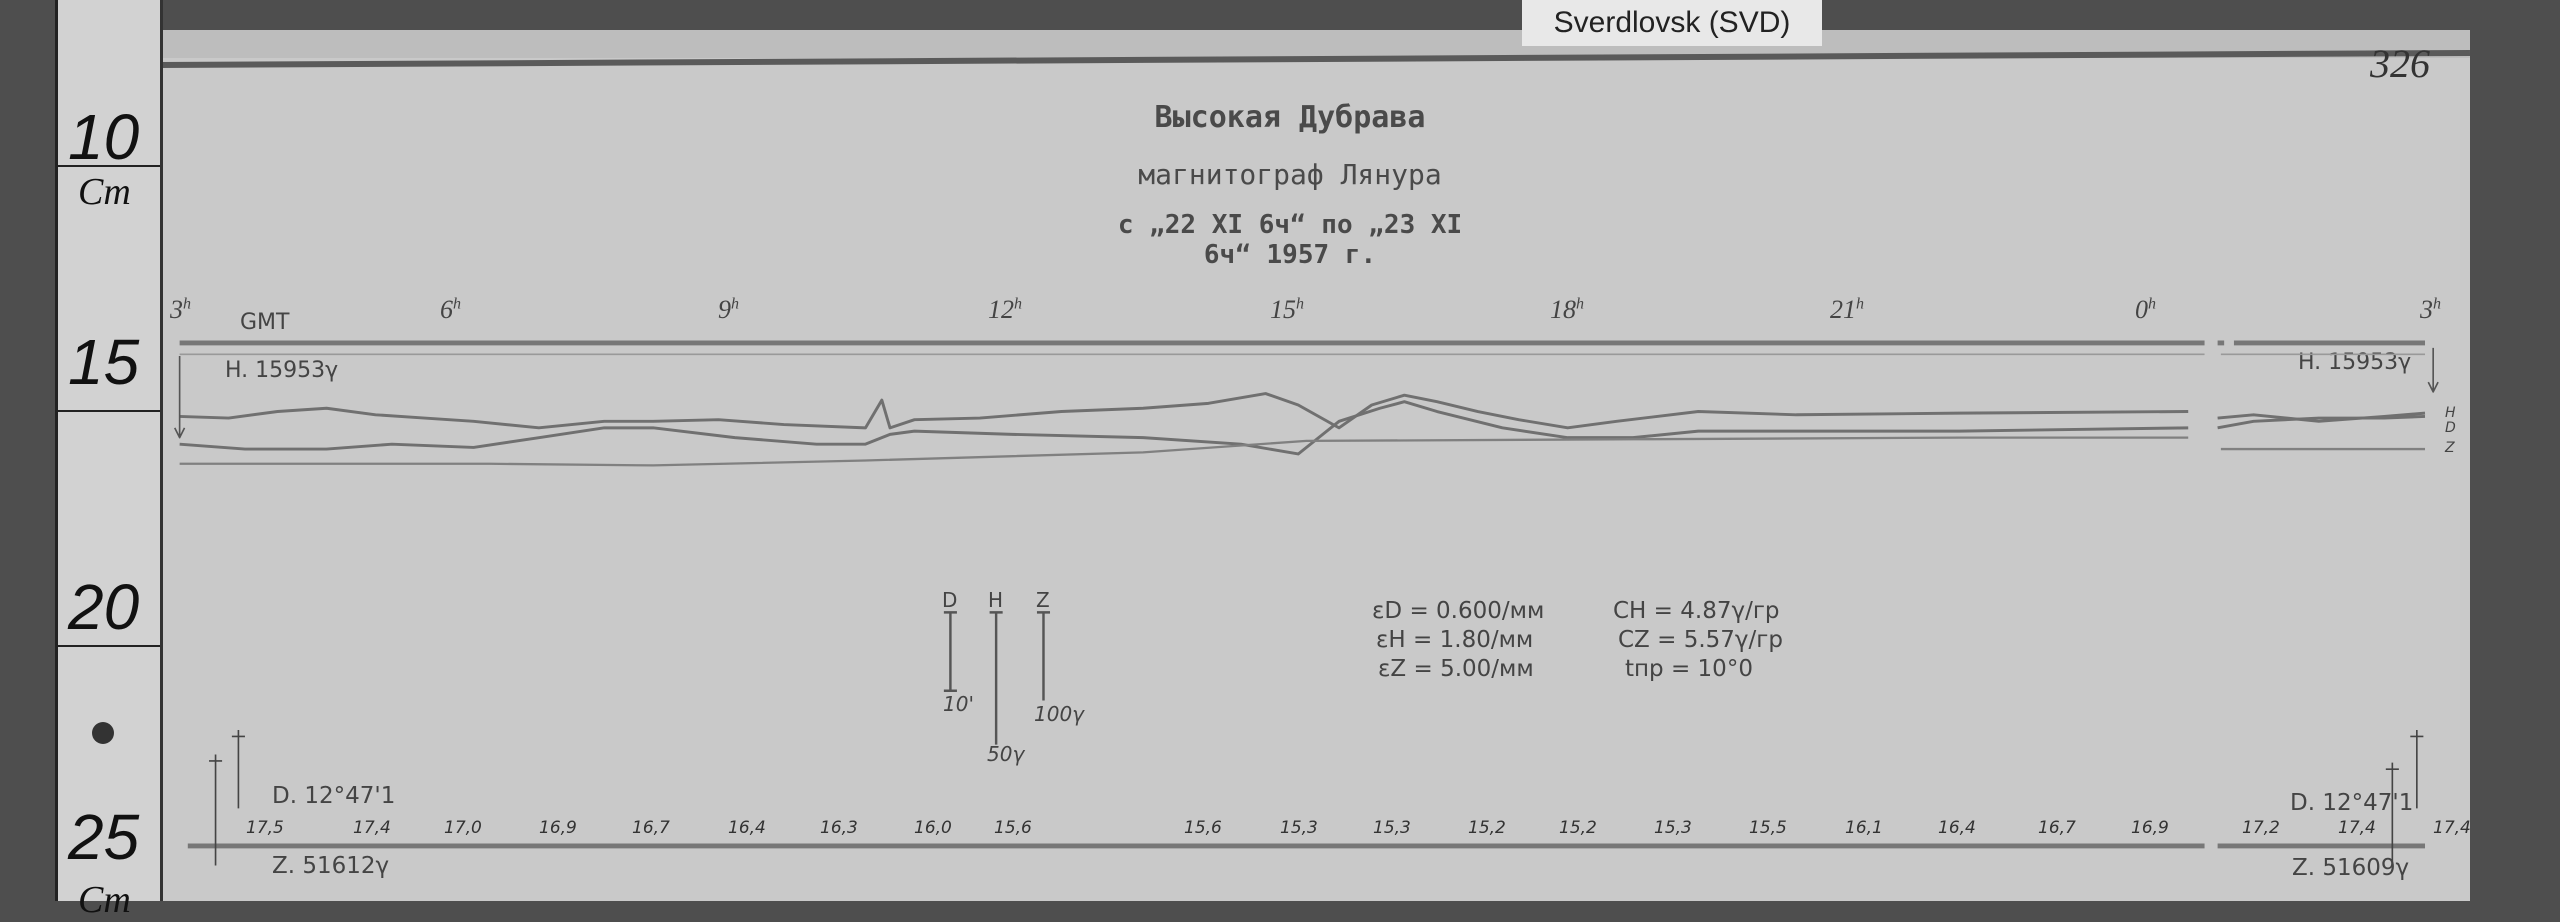 The height and width of the screenshot is (922, 2560). What do you see at coordinates (2450, 413) in the screenshot?
I see `trace-label-h: H` at bounding box center [2450, 413].